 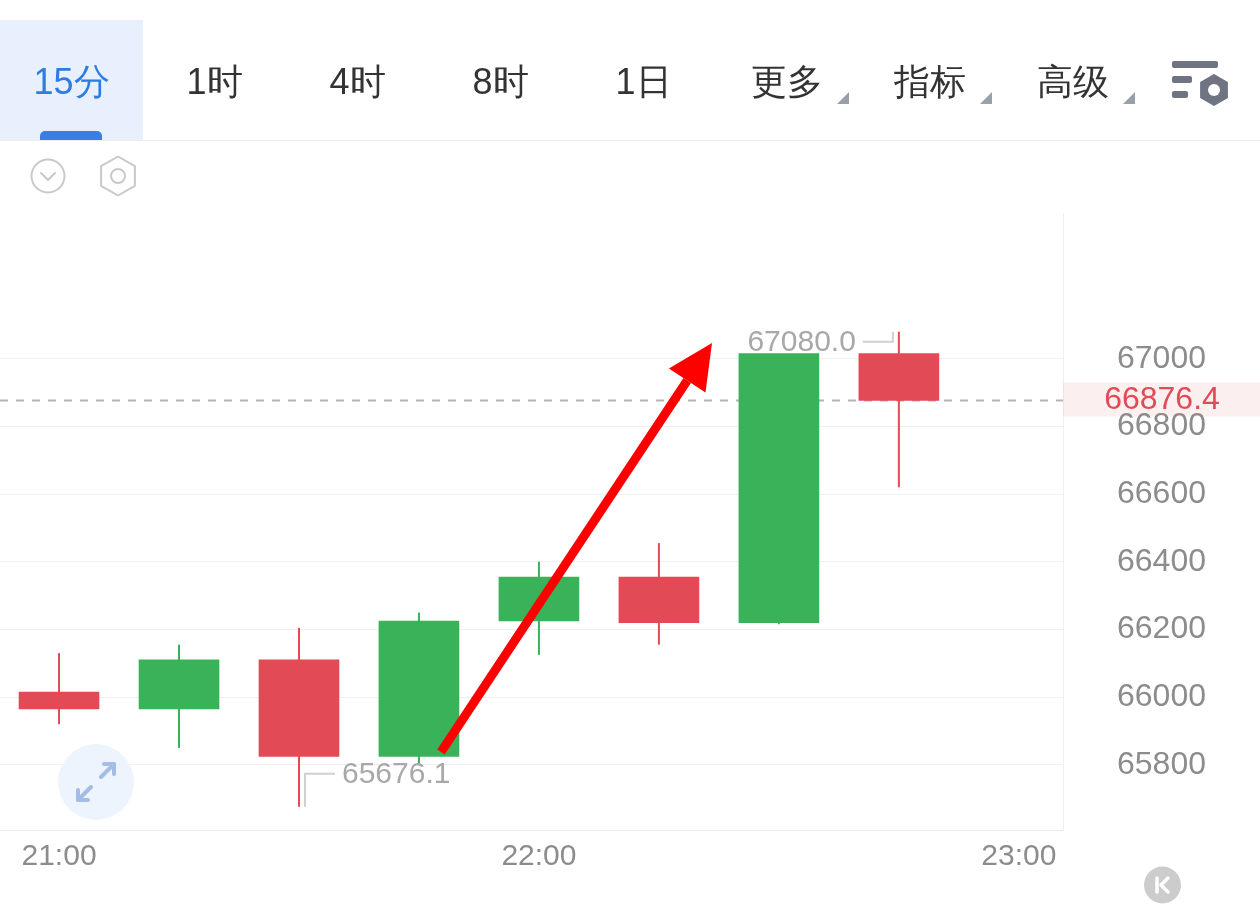 What do you see at coordinates (59, 855) in the screenshot?
I see `x-tick-label: 21:00` at bounding box center [59, 855].